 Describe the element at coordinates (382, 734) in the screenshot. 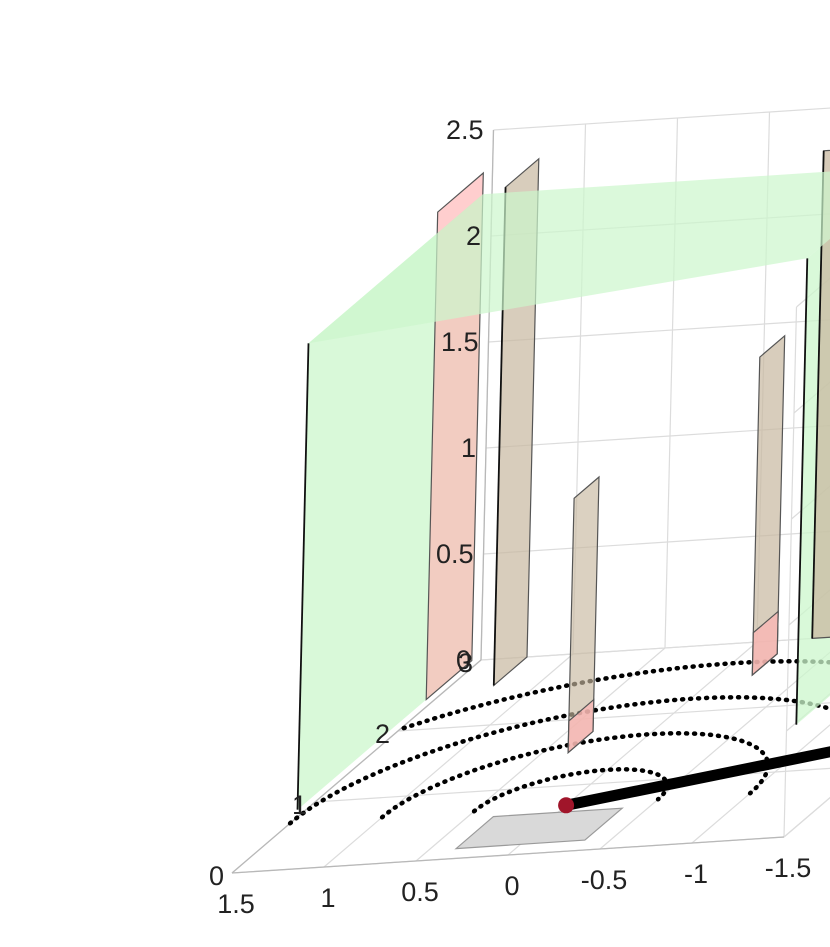

I see `y-tick-label: 2` at that location.